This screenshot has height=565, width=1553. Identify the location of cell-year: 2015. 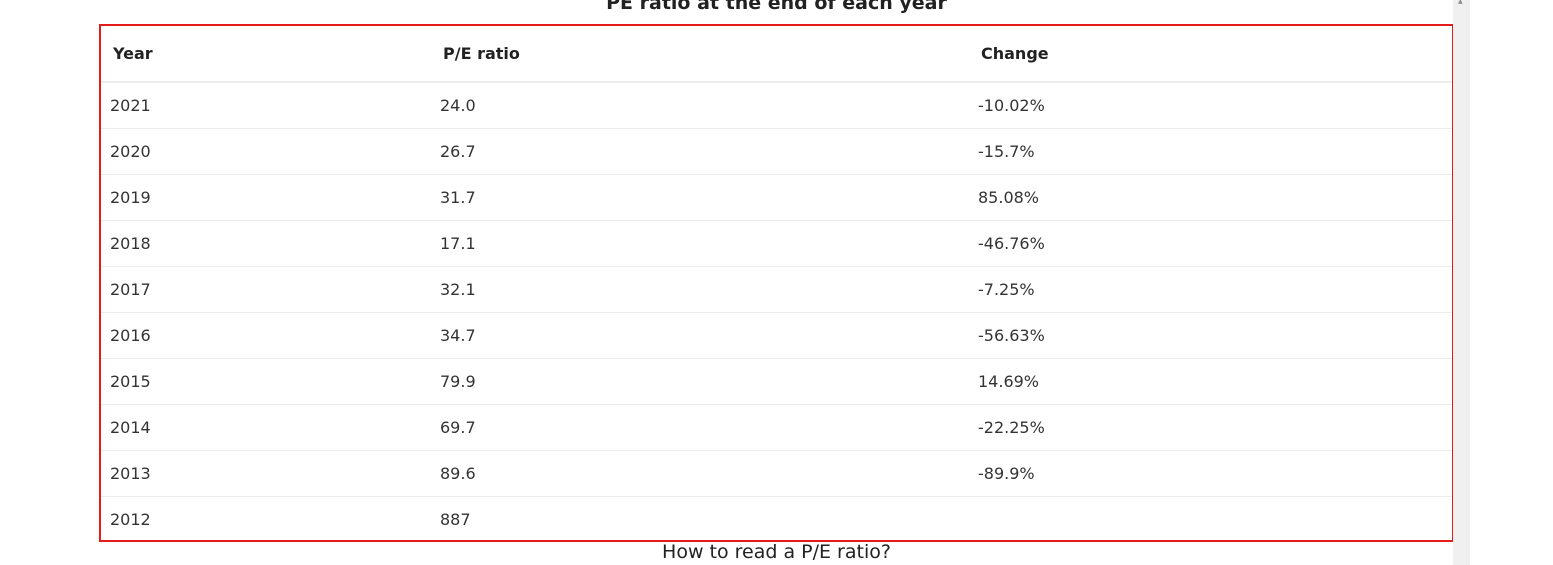
(266, 381).